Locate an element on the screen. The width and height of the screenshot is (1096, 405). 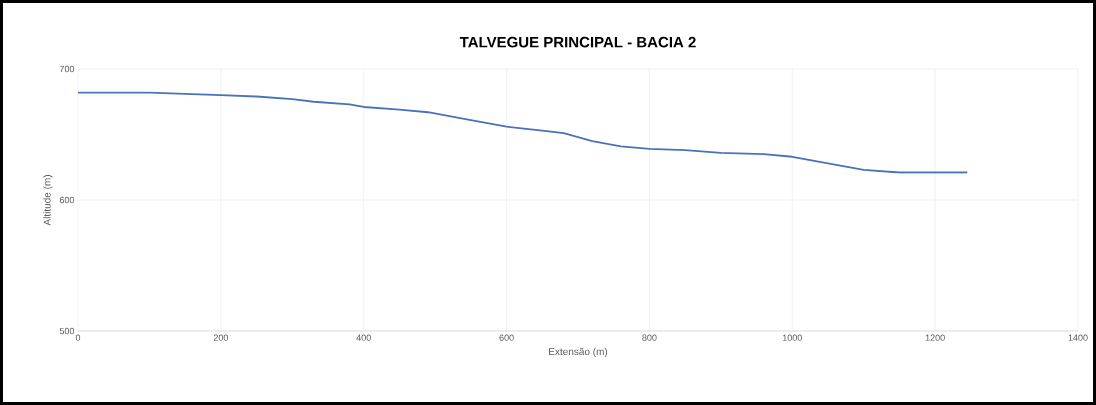
x-tick-label: 1400 is located at coordinates (1078, 337).